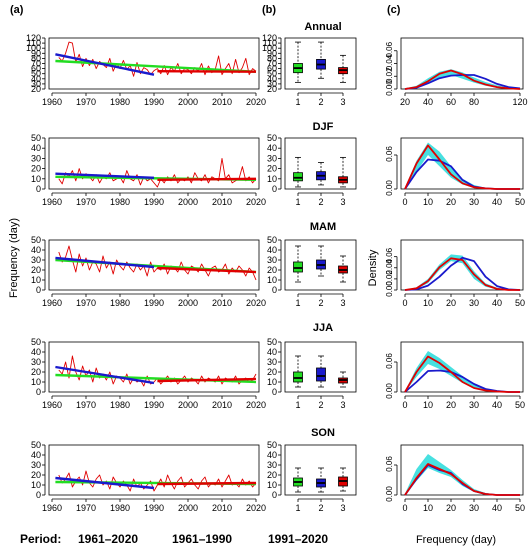 This screenshot has height=550, width=531. Describe the element at coordinates (462, 165) in the screenshot. I see `panel-c-djf-uncertainty-band` at that location.